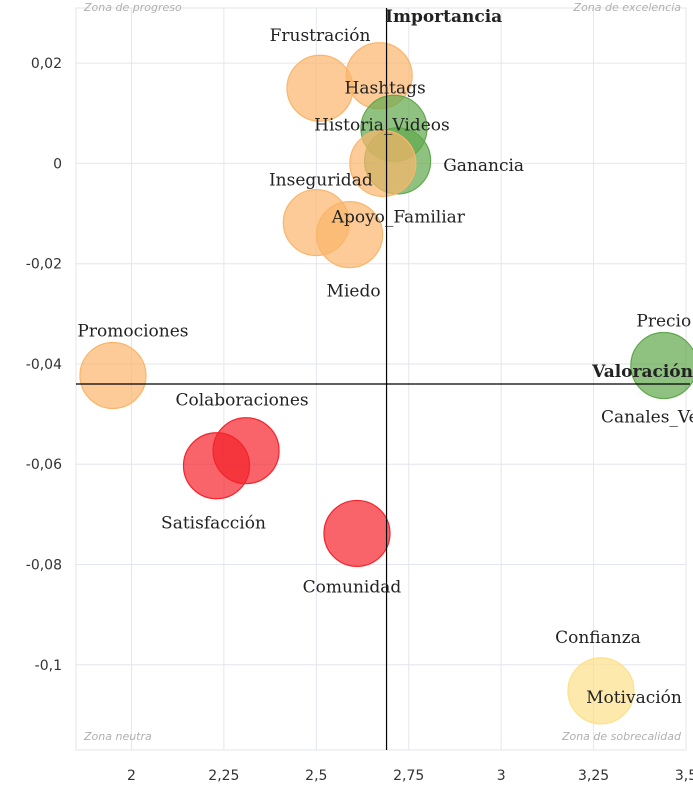 This screenshot has height=792, width=693. Describe the element at coordinates (223, 776) in the screenshot. I see `x-tick-label: 2,25` at that location.